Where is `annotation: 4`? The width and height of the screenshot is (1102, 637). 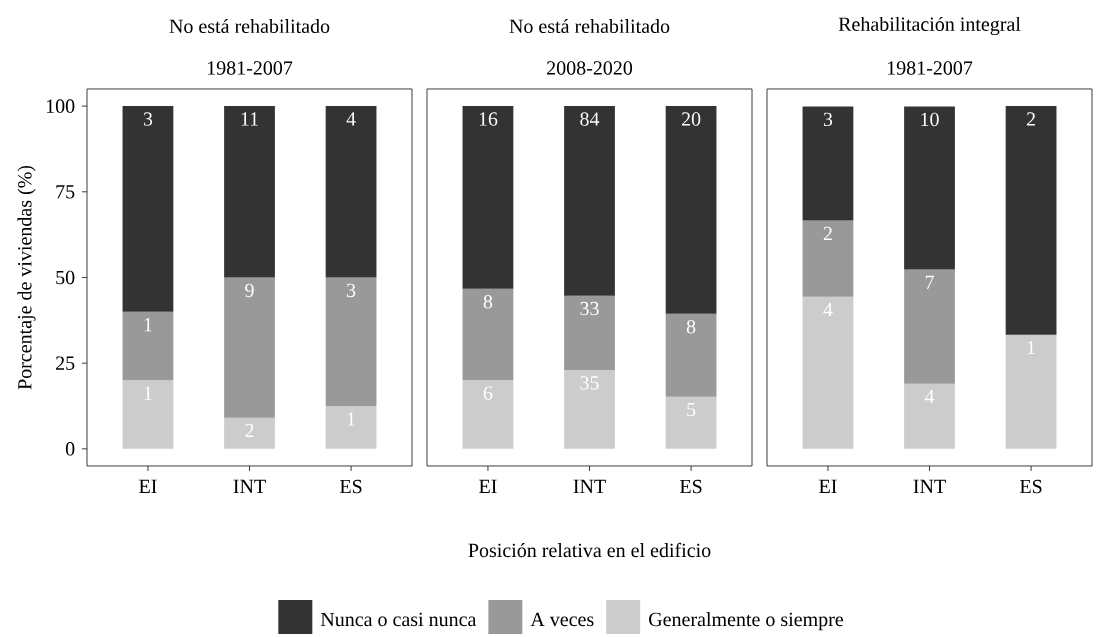 annotation: 4 is located at coordinates (351, 119).